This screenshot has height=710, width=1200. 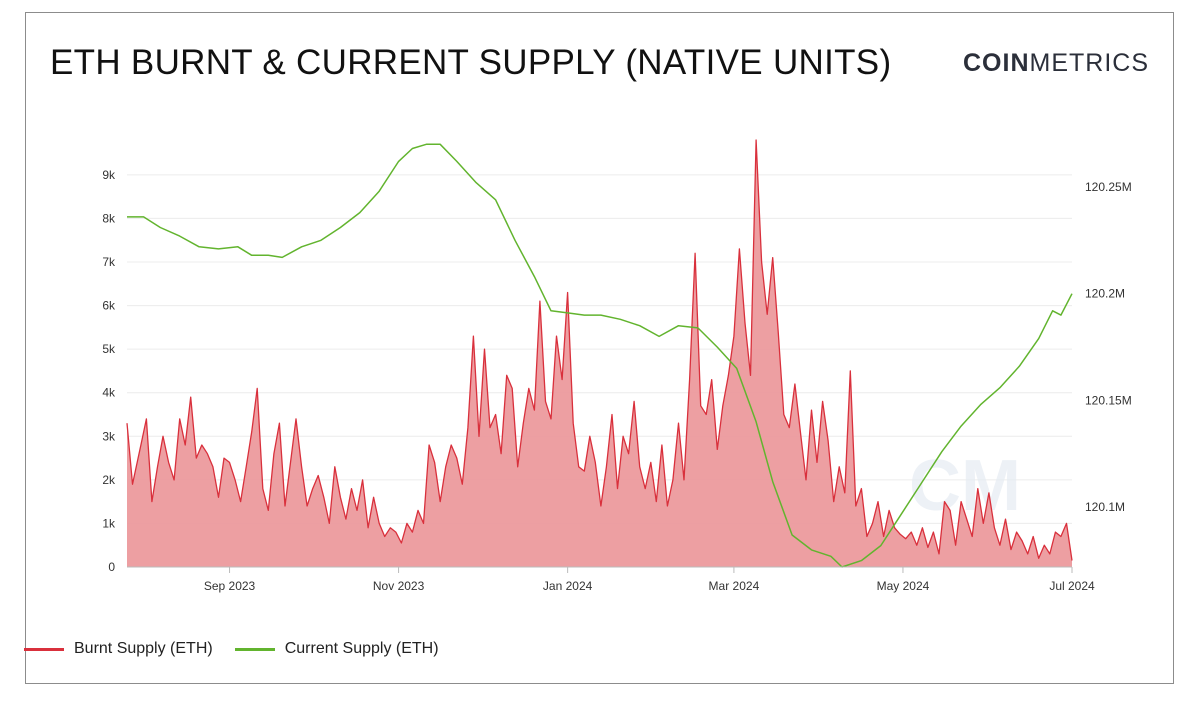 I want to click on legend-item-supply: Current Supply (ETH), so click(x=336, y=649).